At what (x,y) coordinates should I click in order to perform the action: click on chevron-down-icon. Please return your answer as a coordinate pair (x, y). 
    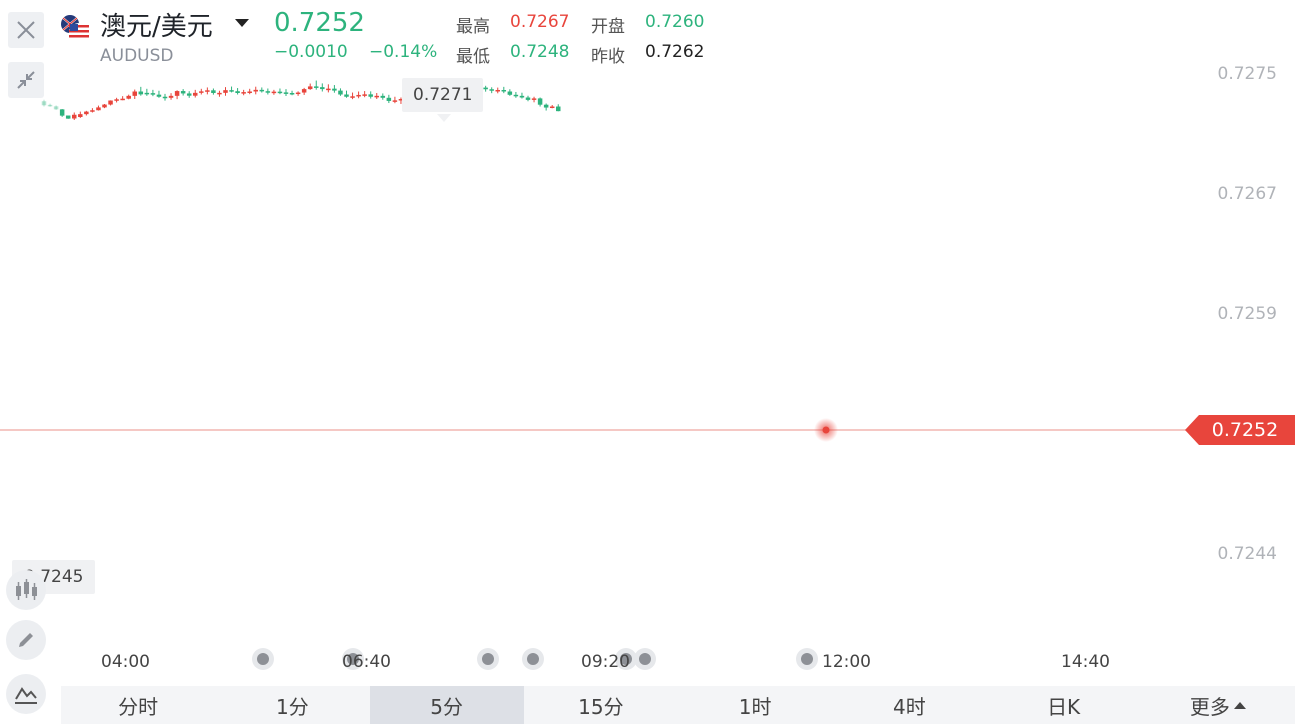
    Looking at the image, I should click on (242, 23).